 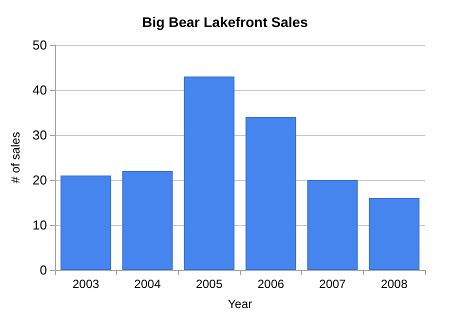 What do you see at coordinates (394, 284) in the screenshot?
I see `x-tick-label: 2008` at bounding box center [394, 284].